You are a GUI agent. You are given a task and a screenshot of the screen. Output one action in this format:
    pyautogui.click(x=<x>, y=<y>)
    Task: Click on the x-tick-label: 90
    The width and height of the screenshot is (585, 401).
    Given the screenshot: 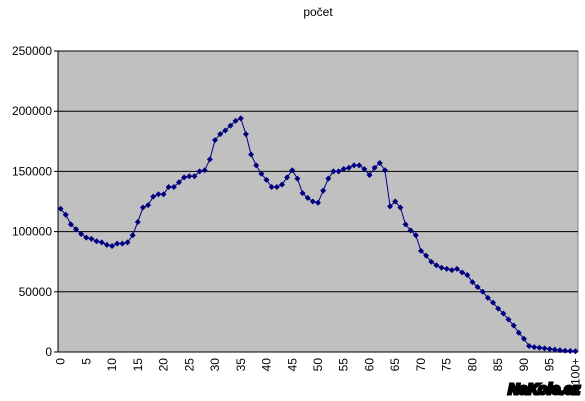 What is the action you would take?
    pyautogui.click(x=524, y=365)
    